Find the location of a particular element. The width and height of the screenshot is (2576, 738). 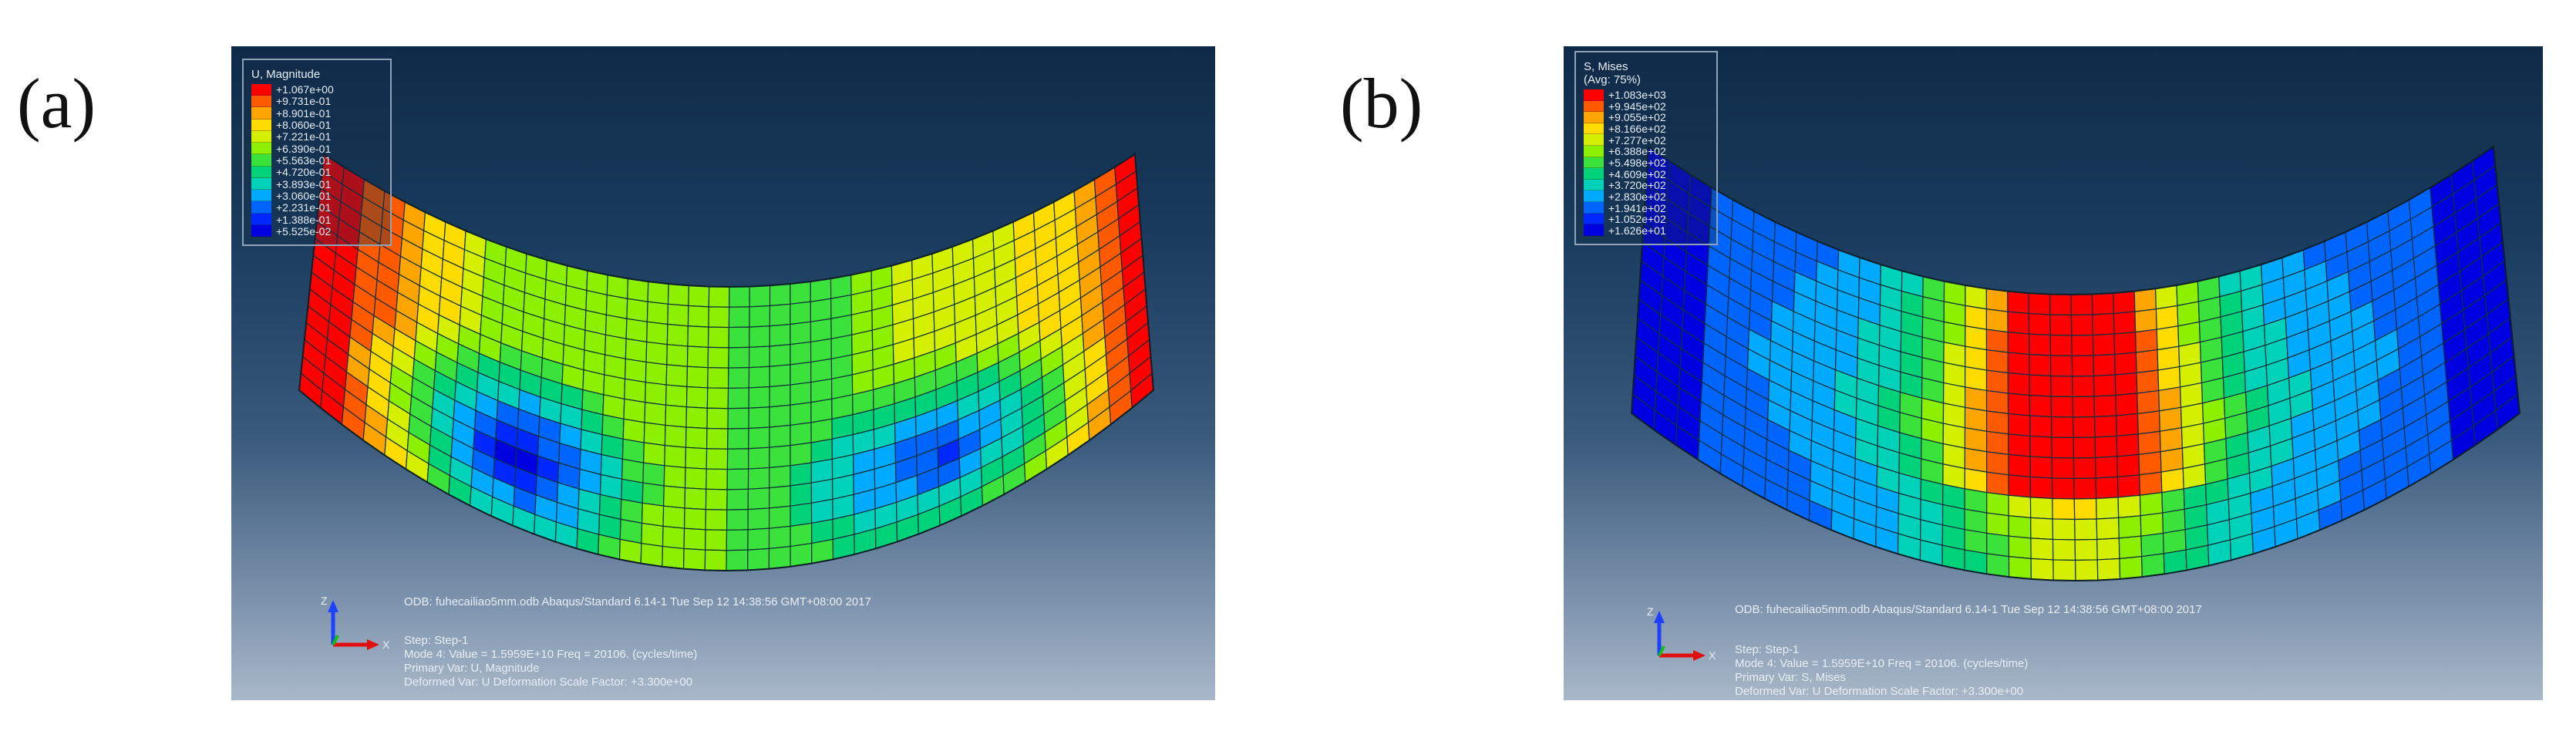

legend-title-a: U, Magnitude is located at coordinates (286, 74).